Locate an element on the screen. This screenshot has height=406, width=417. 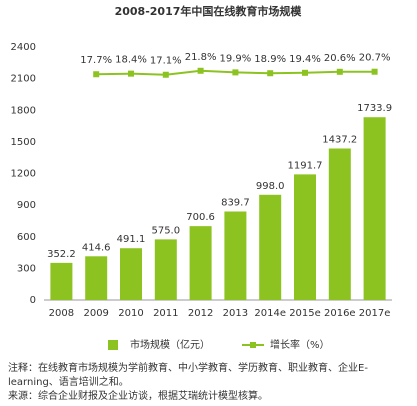
note: learning、语言培训之和。 is located at coordinates (68, 381).